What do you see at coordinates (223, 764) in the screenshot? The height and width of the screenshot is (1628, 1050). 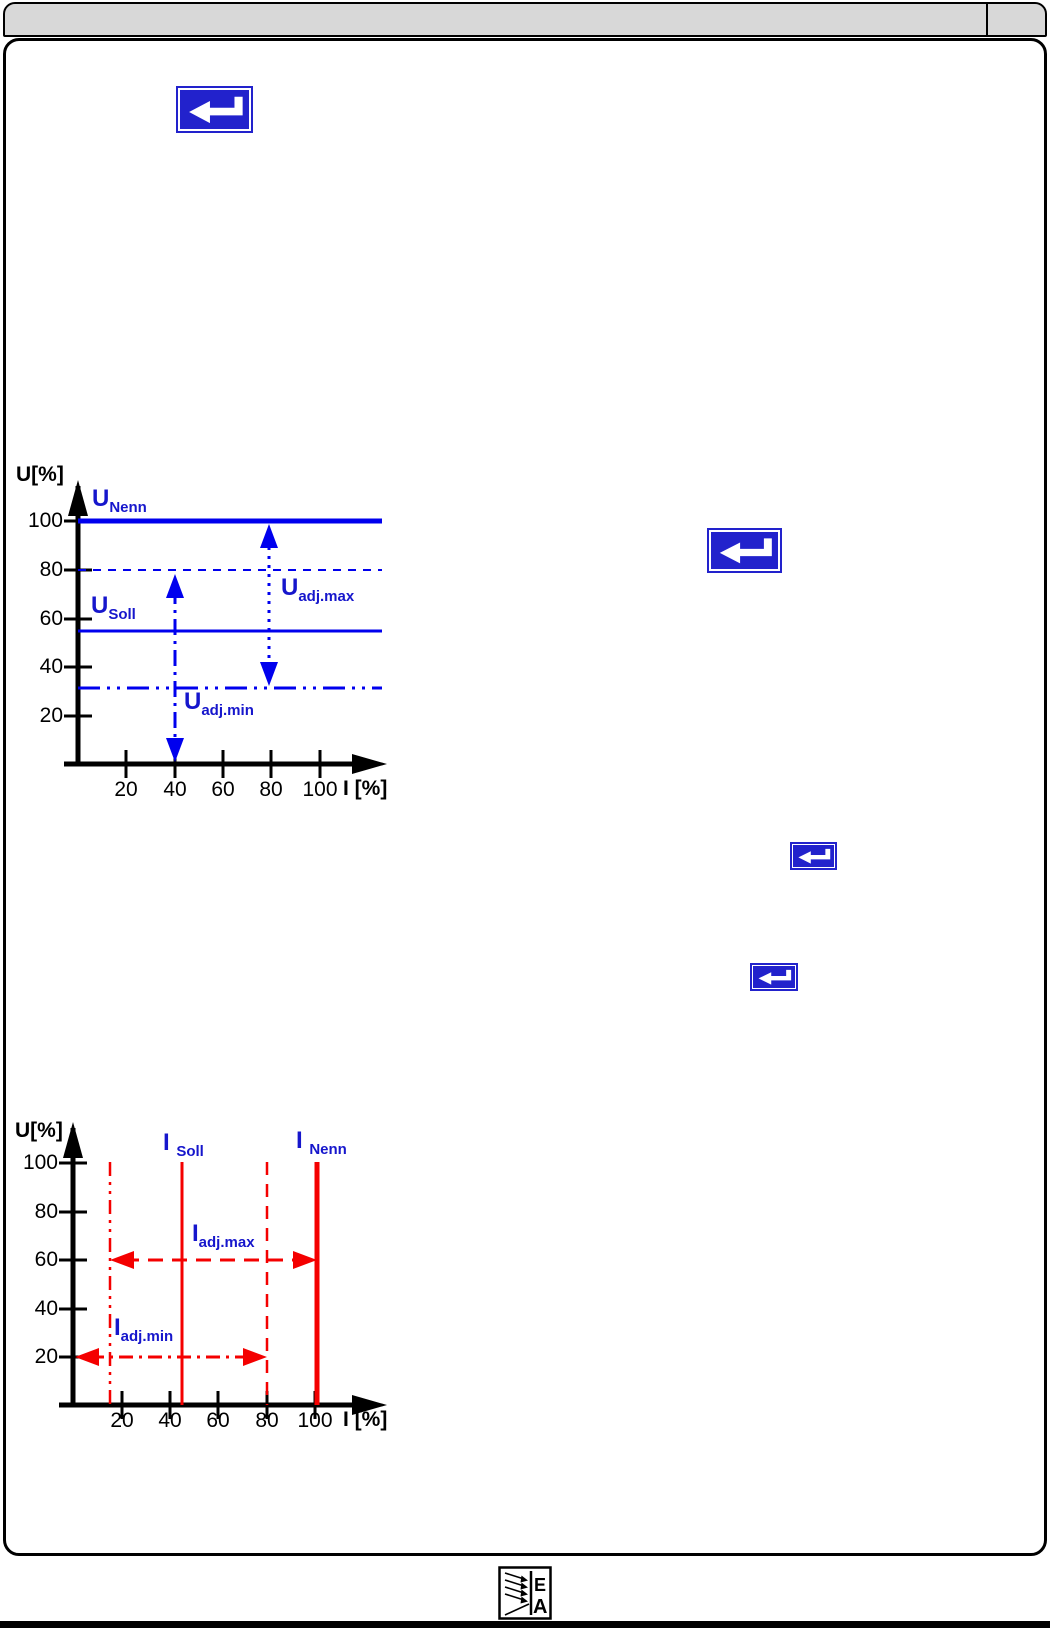 I see `x-axis-ticks` at bounding box center [223, 764].